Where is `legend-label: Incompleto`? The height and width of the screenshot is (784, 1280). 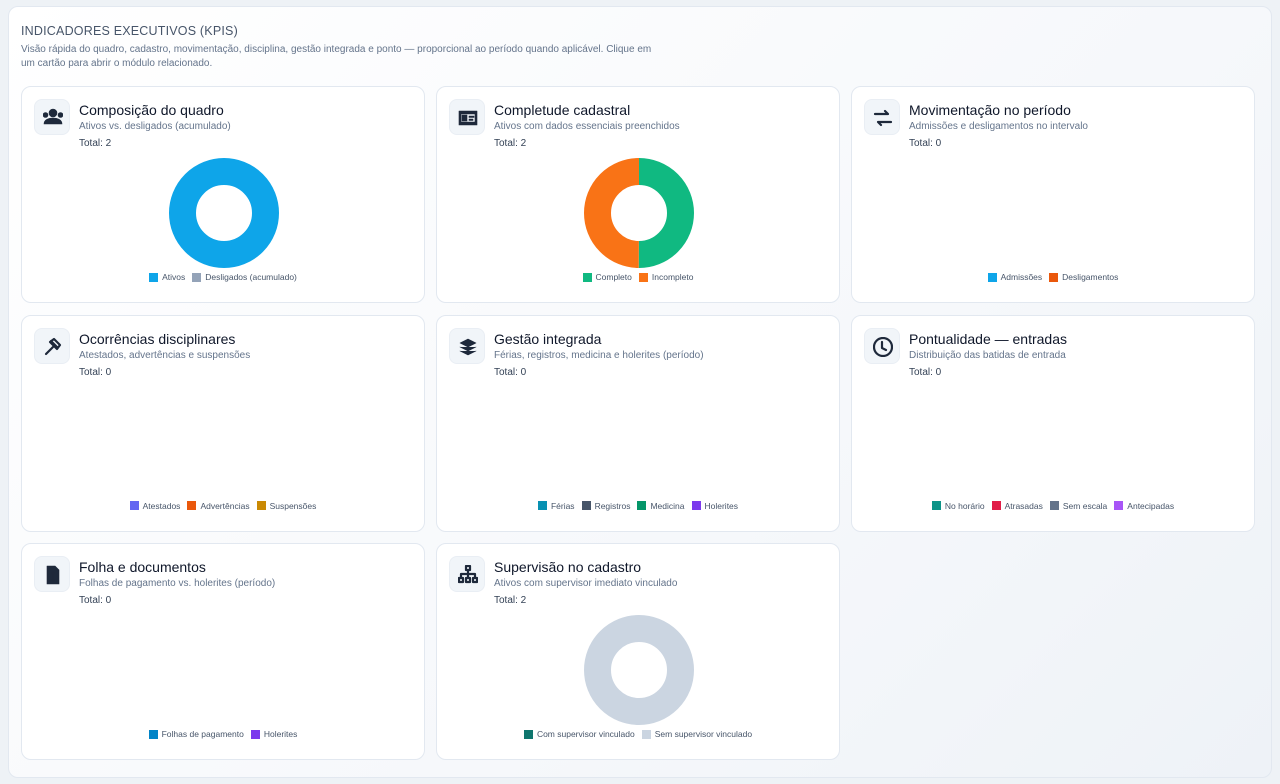
legend-label: Incompleto is located at coordinates (672, 277).